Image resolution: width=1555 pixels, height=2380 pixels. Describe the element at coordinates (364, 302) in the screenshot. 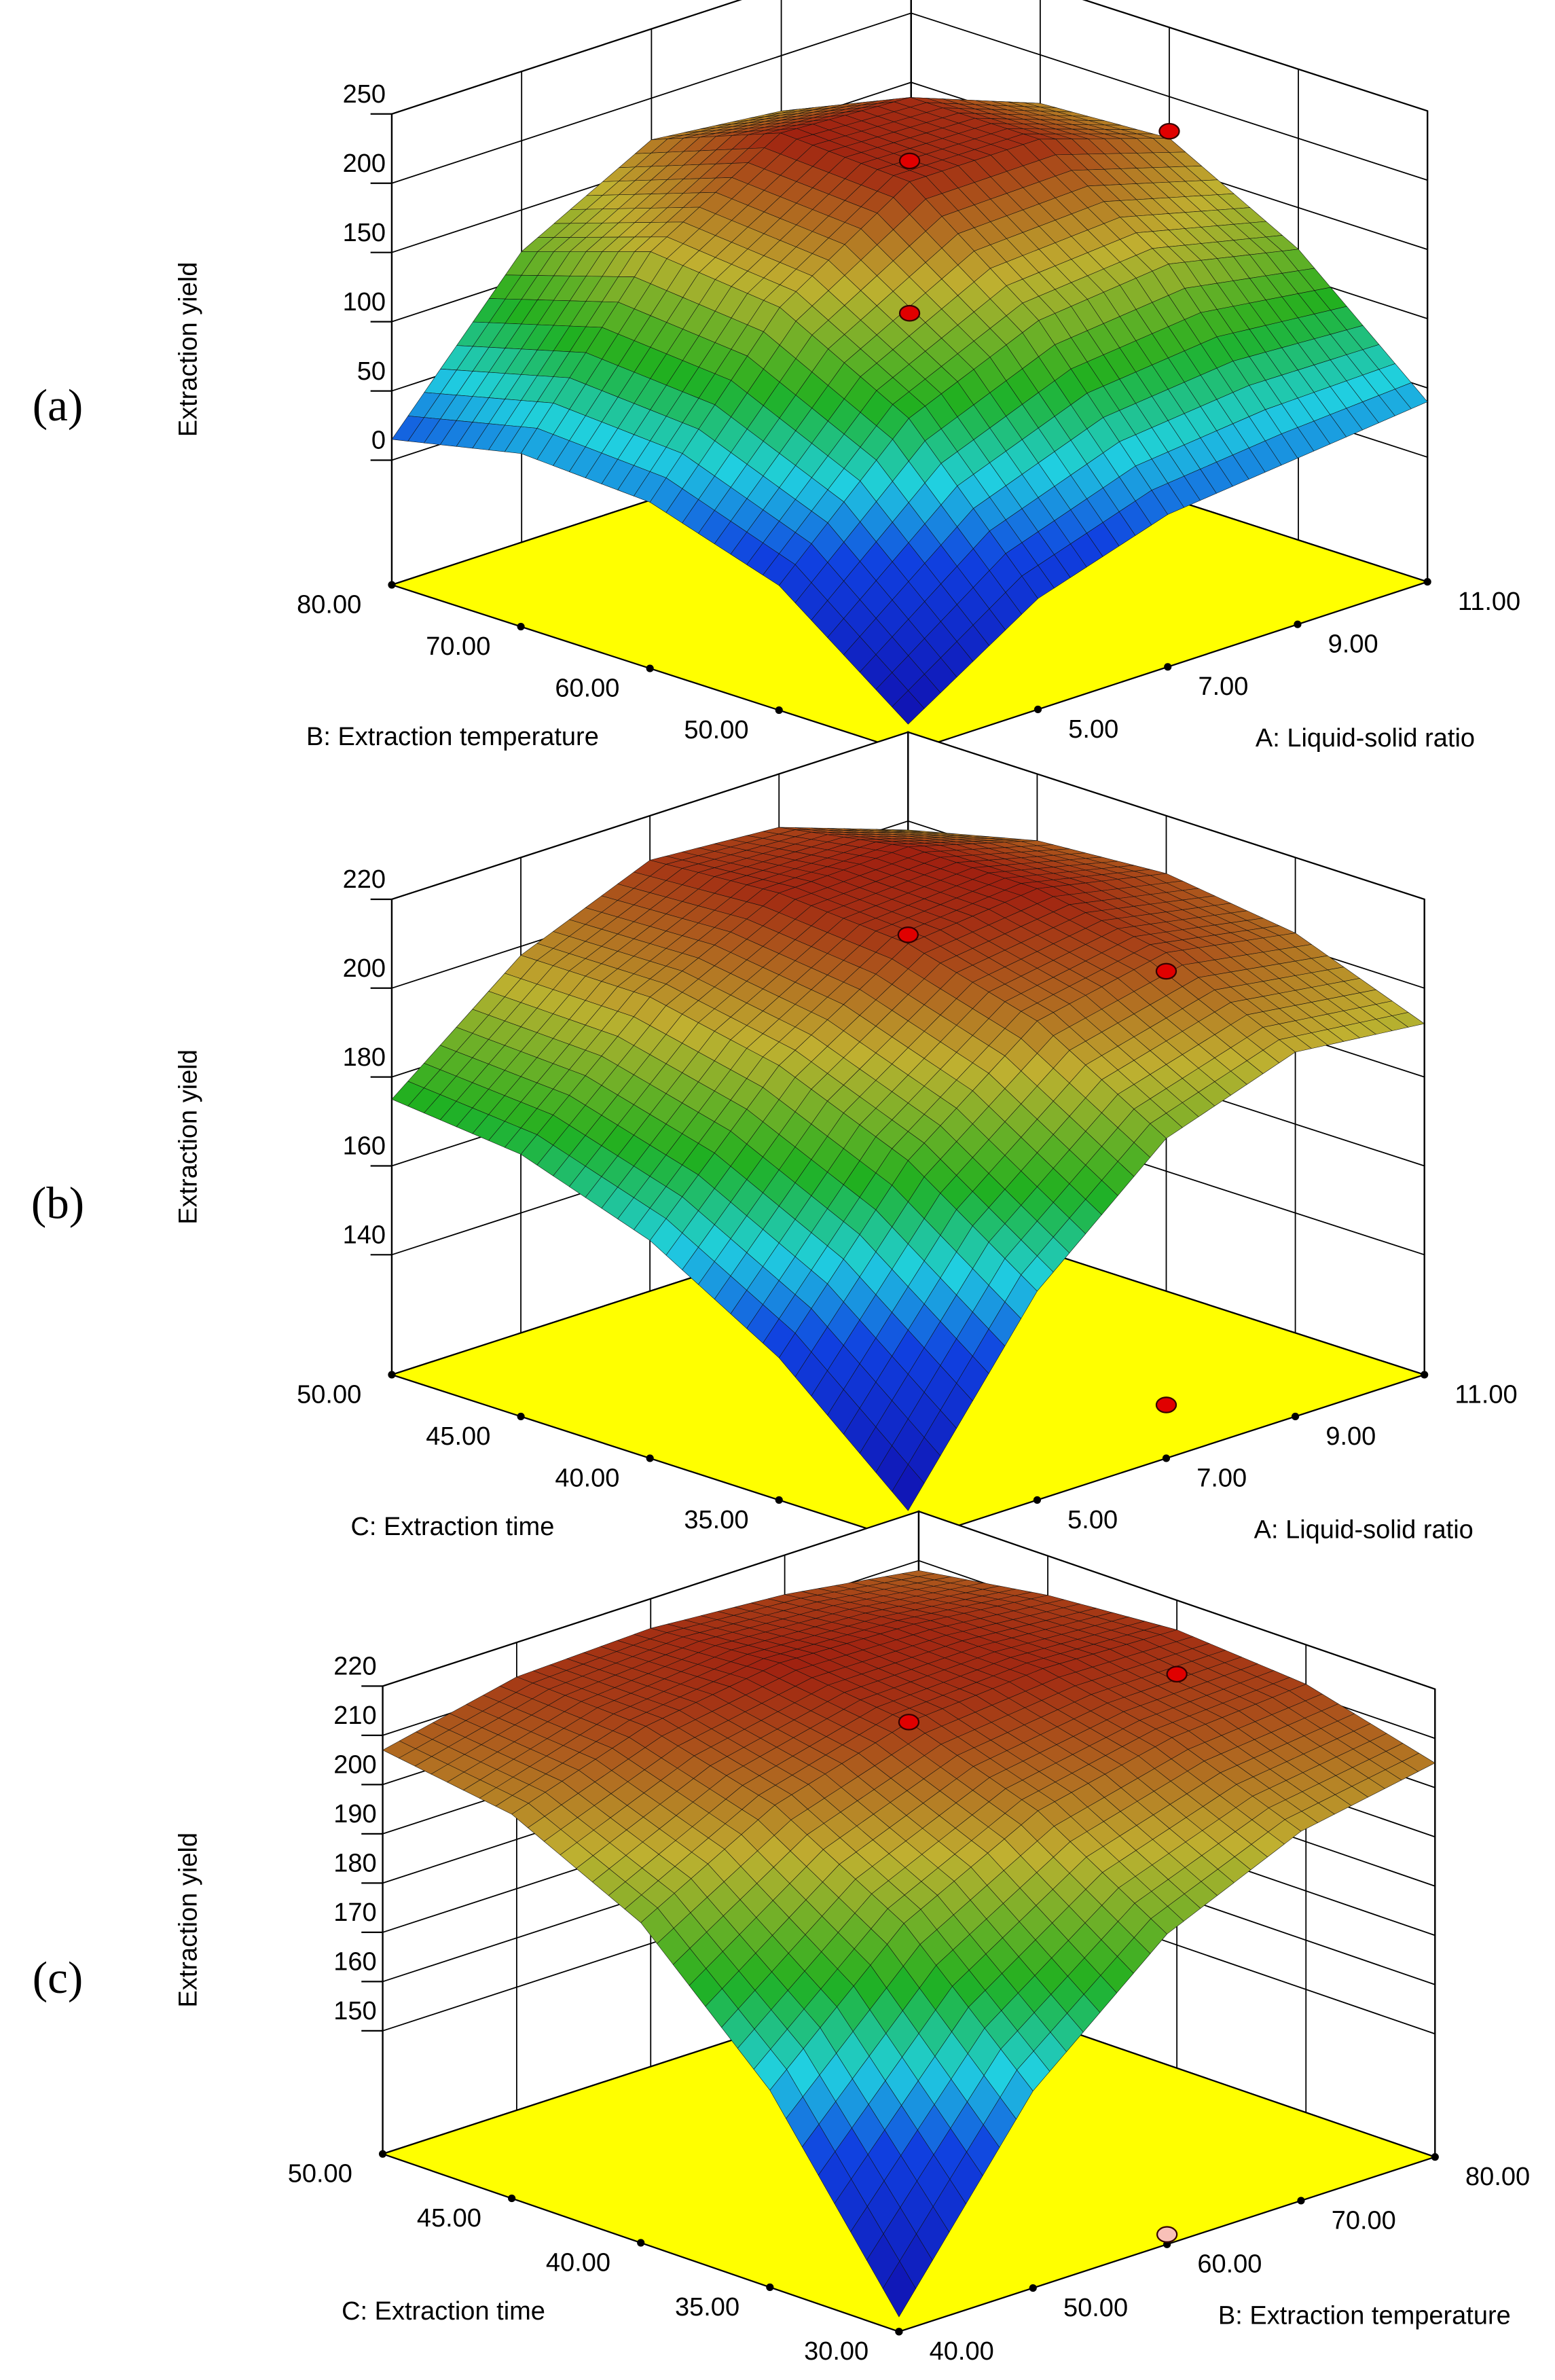

I see `z-tick-label: 100` at that location.